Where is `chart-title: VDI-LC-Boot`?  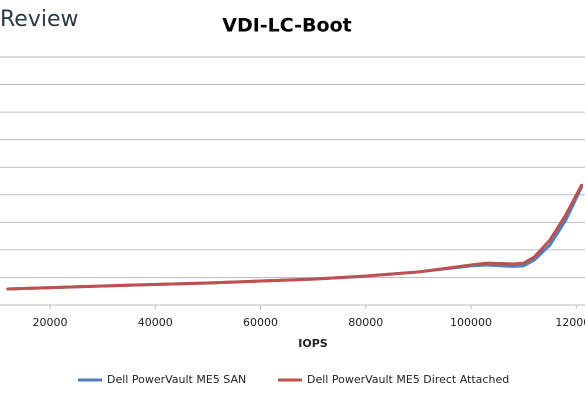
chart-title: VDI-LC-Boot is located at coordinates (286, 26).